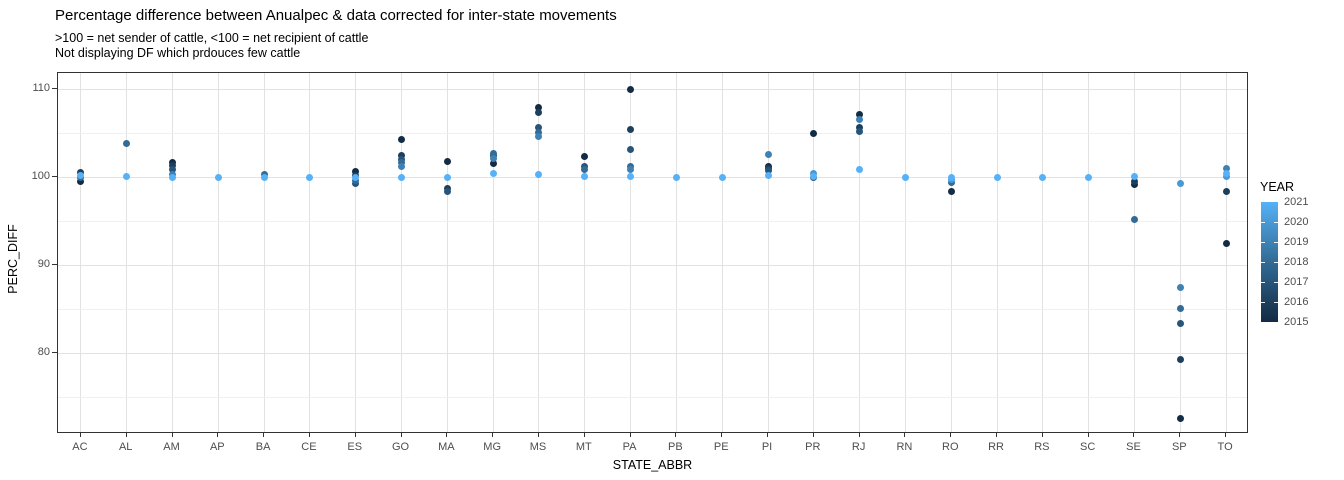 This screenshot has height=480, width=1344. Describe the element at coordinates (217, 447) in the screenshot. I see `x-axis-tick-label: AP` at that location.